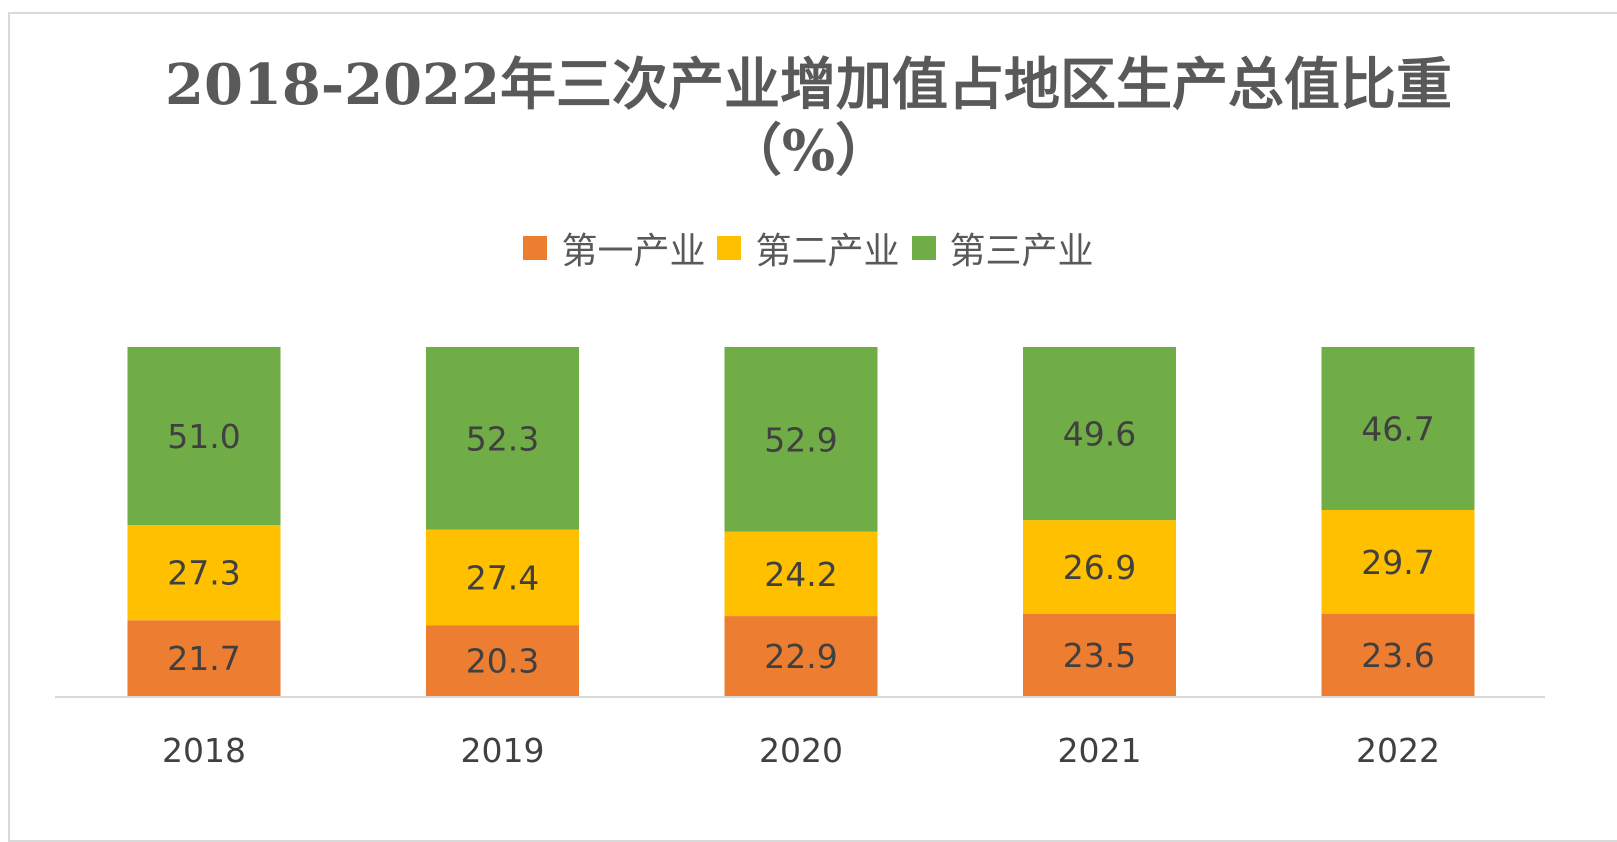 The image size is (1617, 842). Describe the element at coordinates (1021, 251) in the screenshot. I see `legend-label-tertiary-industry: 第三产业` at that location.